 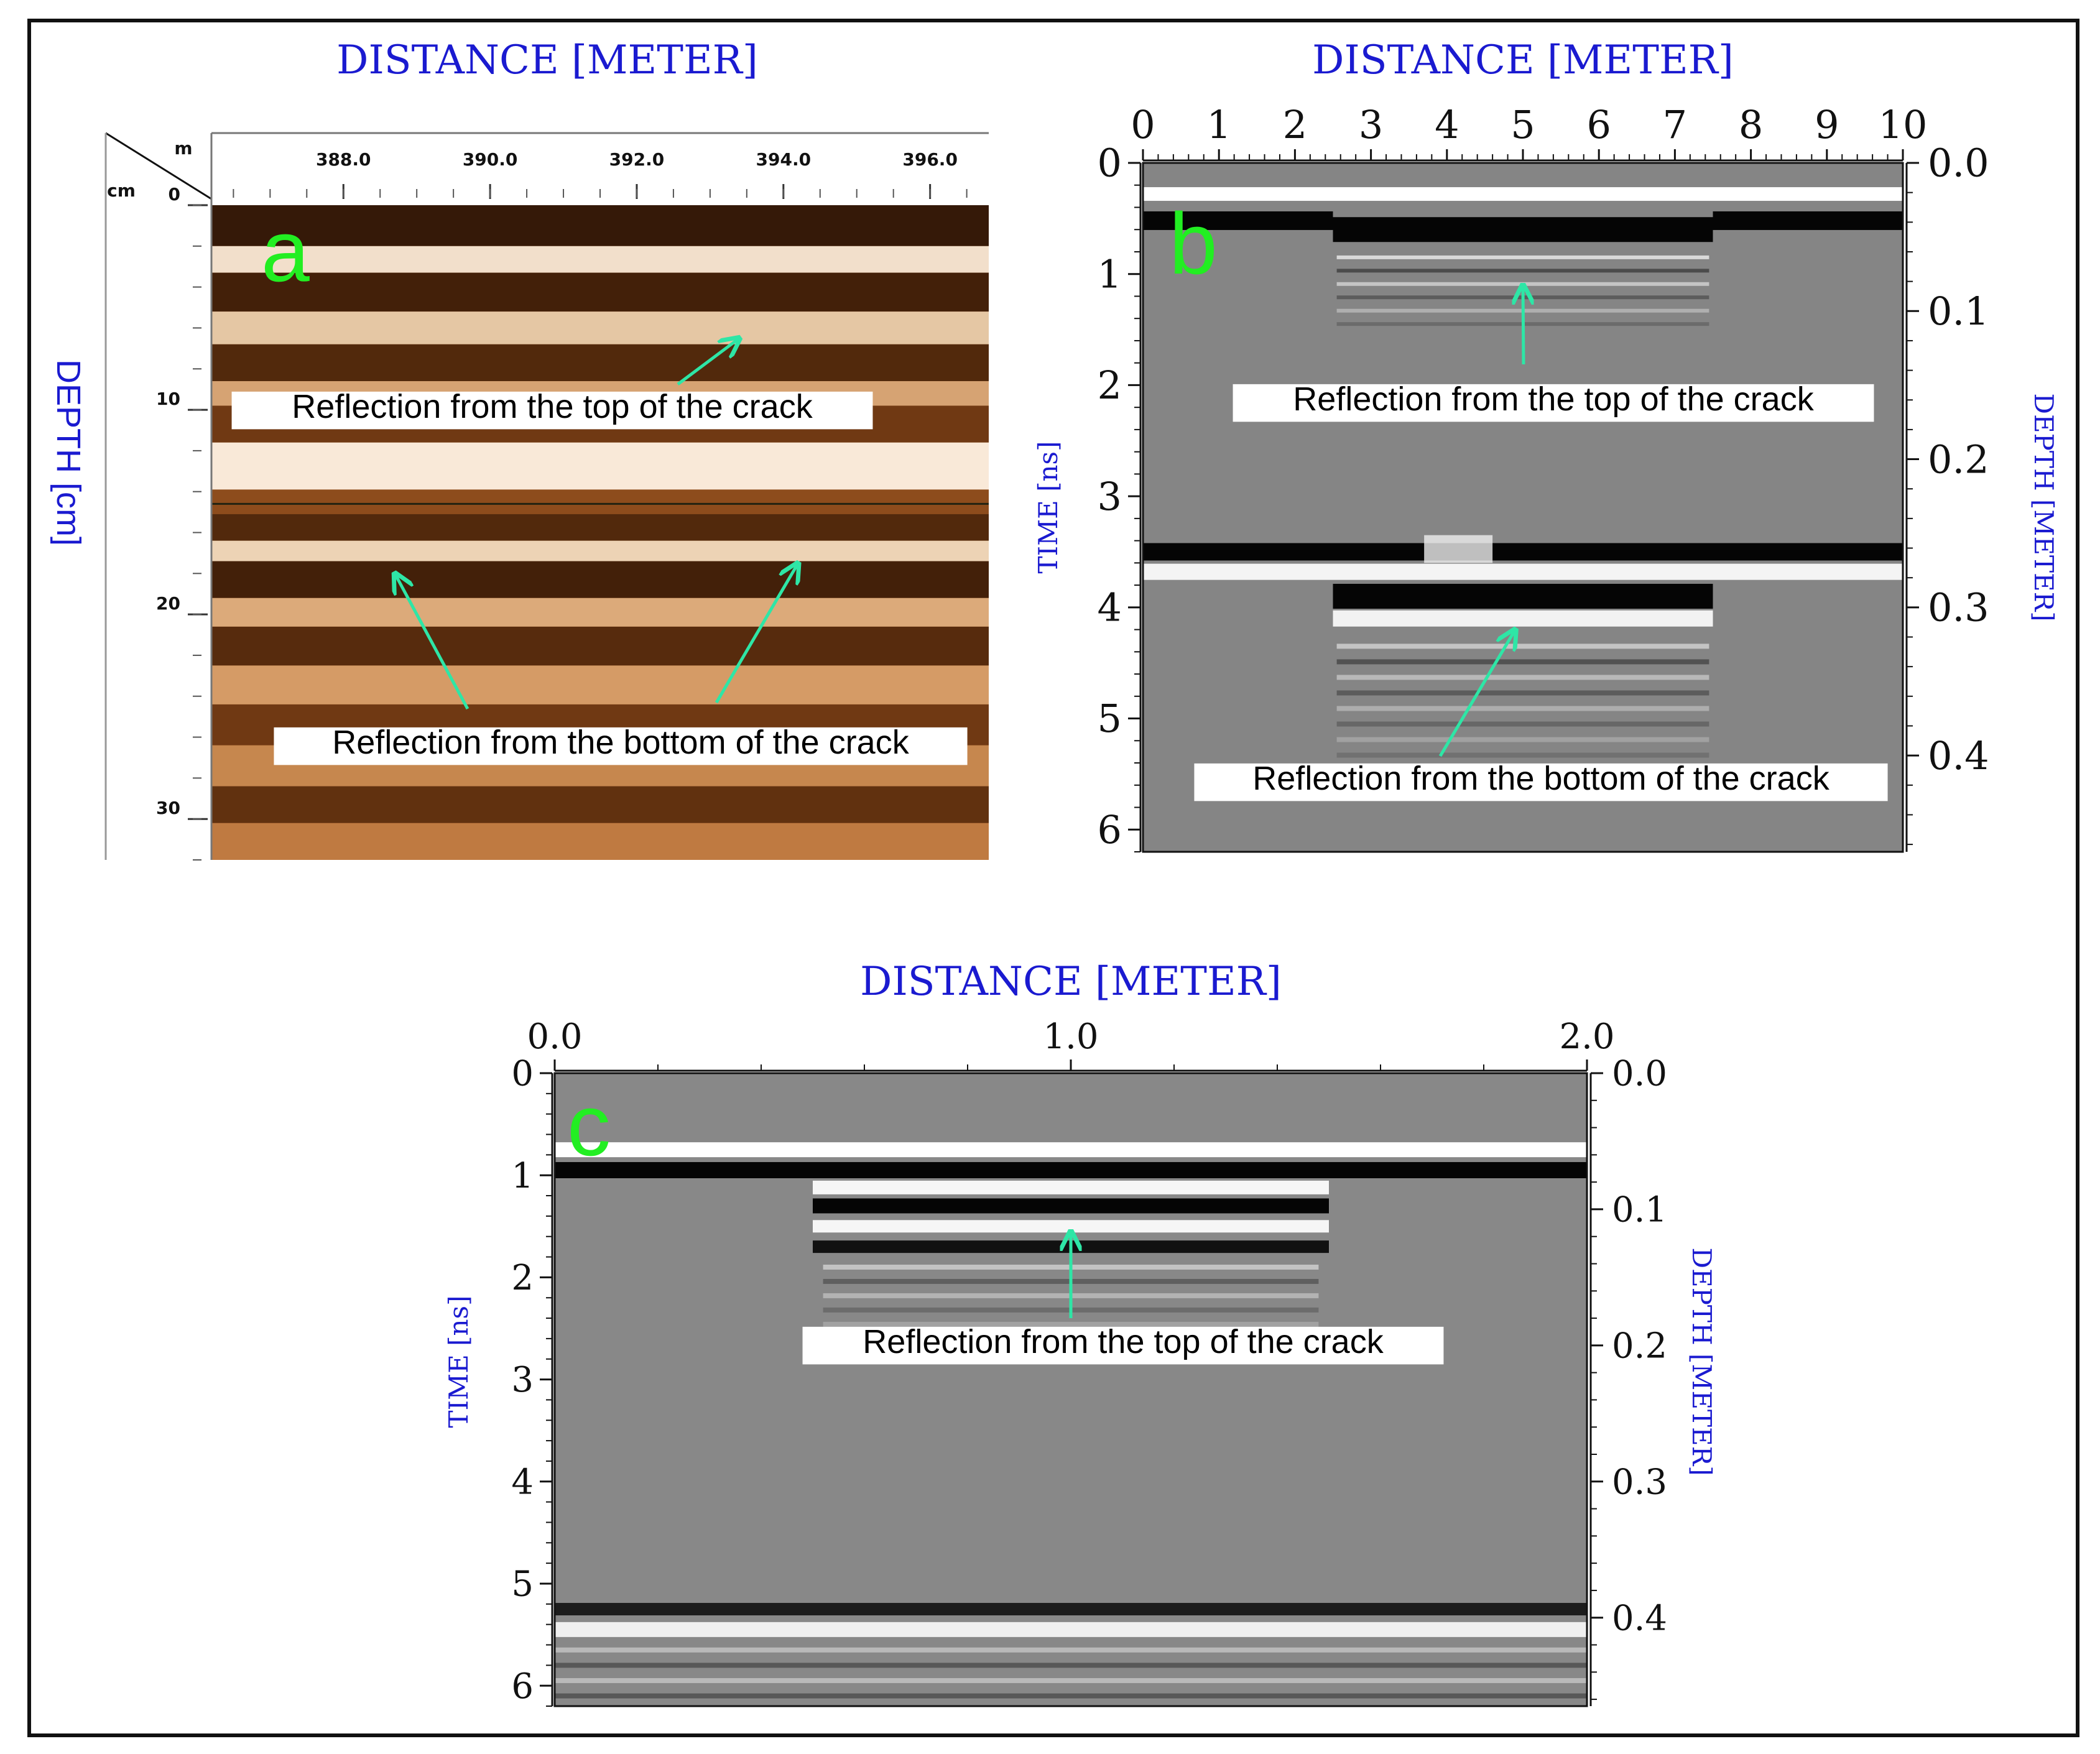 I want to click on panel-c-annotation-top: Reflection from the top of the crack, so click(x=1123, y=1341).